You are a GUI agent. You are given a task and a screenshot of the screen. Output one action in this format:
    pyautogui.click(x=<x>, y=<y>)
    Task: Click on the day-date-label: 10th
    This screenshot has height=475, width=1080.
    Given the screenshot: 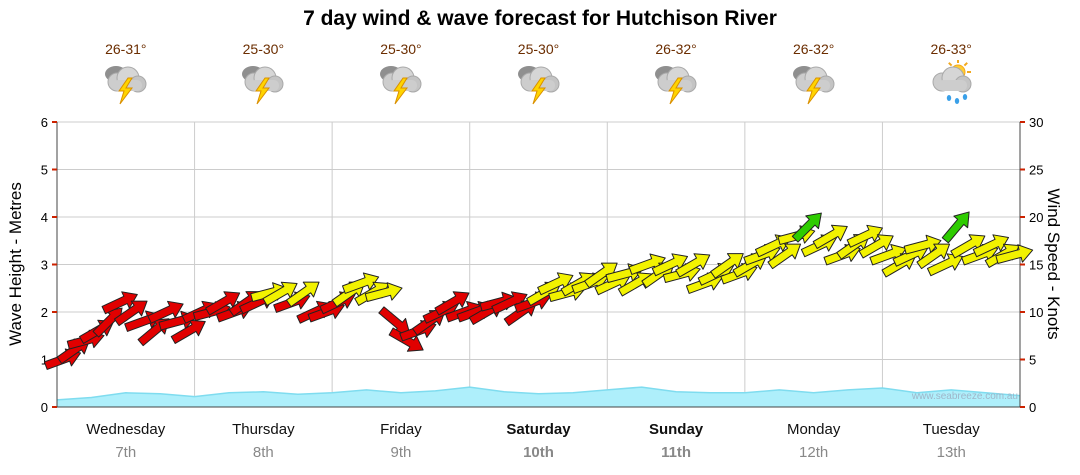 What is the action you would take?
    pyautogui.click(x=538, y=452)
    